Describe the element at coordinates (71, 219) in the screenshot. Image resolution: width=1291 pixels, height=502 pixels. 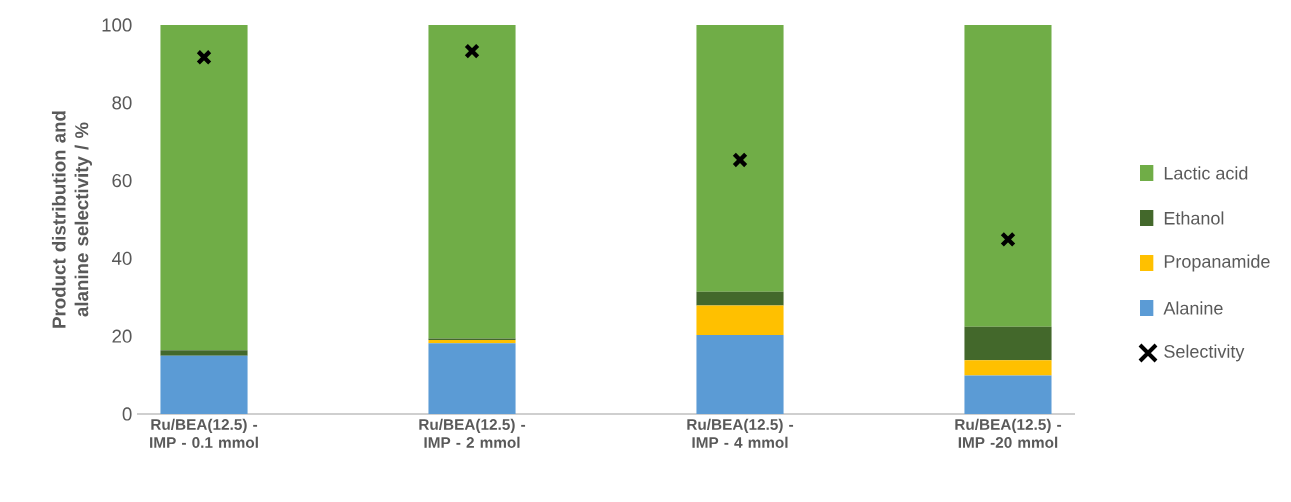
I see `y-axis-title: Product distribution and alanine selectivity / %` at that location.